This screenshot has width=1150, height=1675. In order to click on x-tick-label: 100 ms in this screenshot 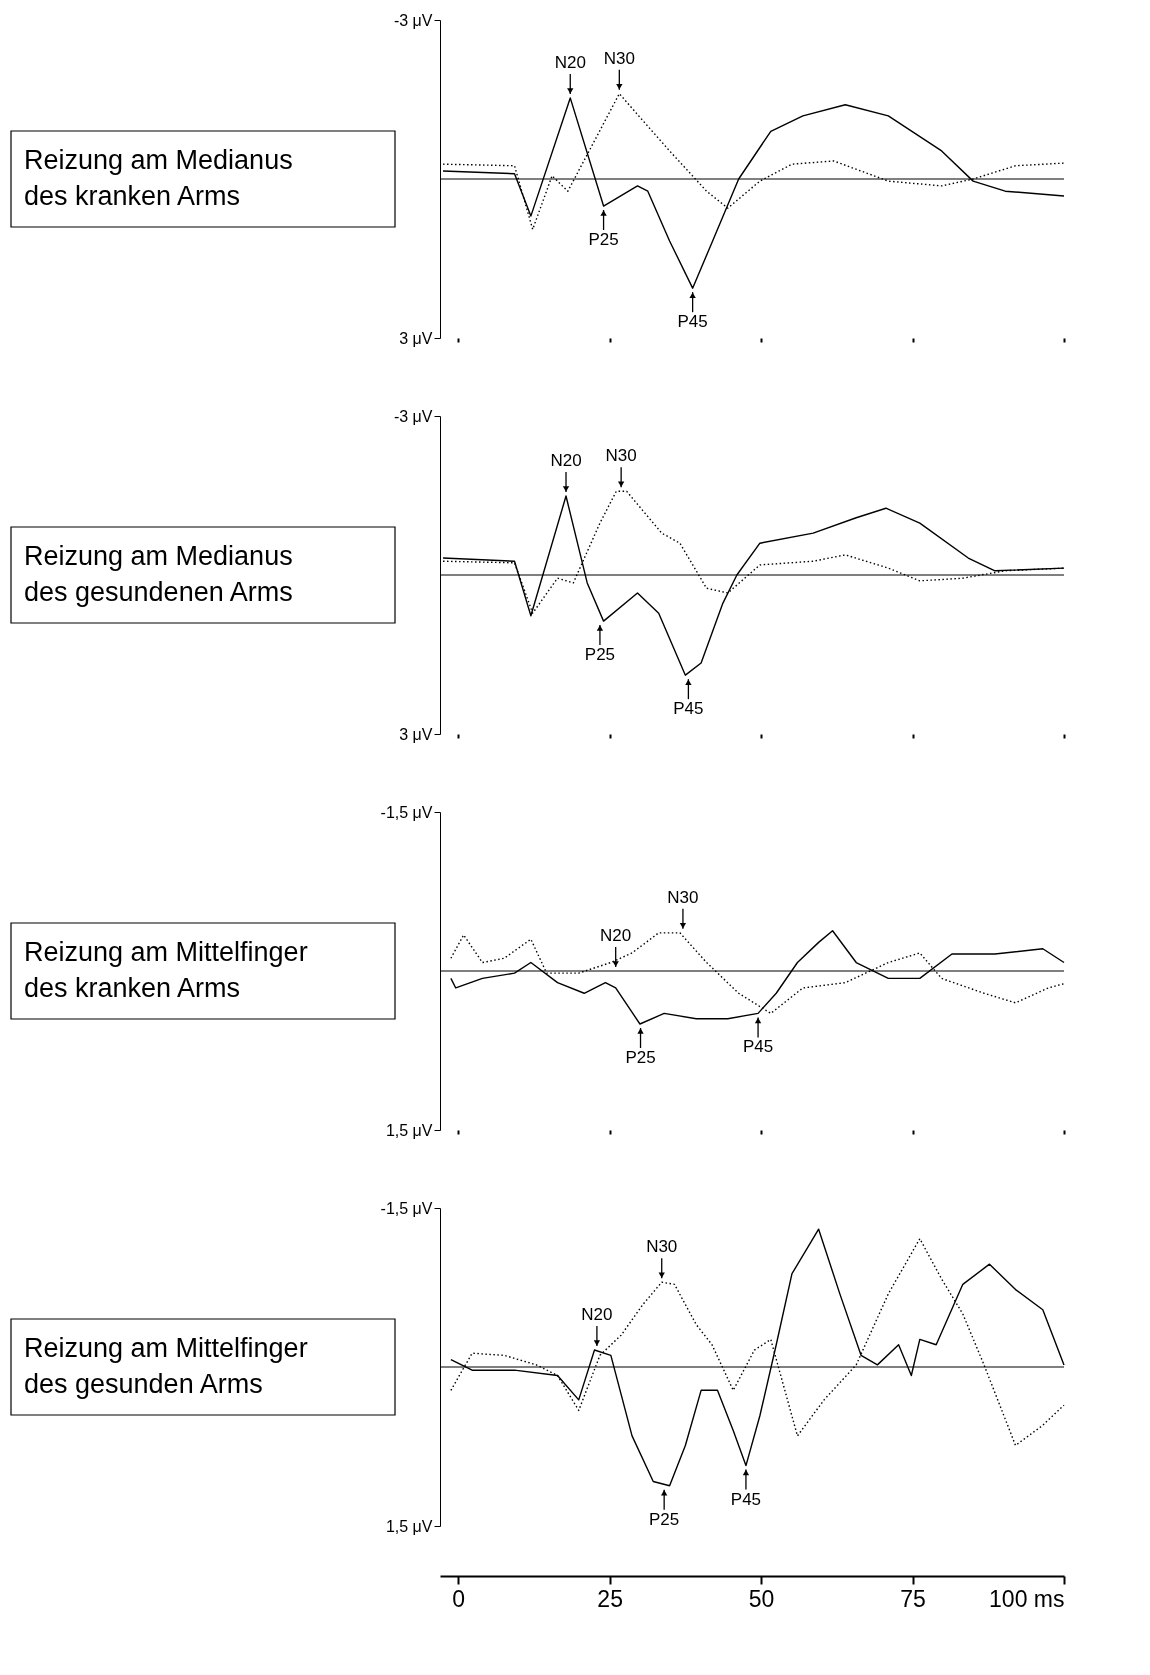, I will do `click(1027, 1598)`.